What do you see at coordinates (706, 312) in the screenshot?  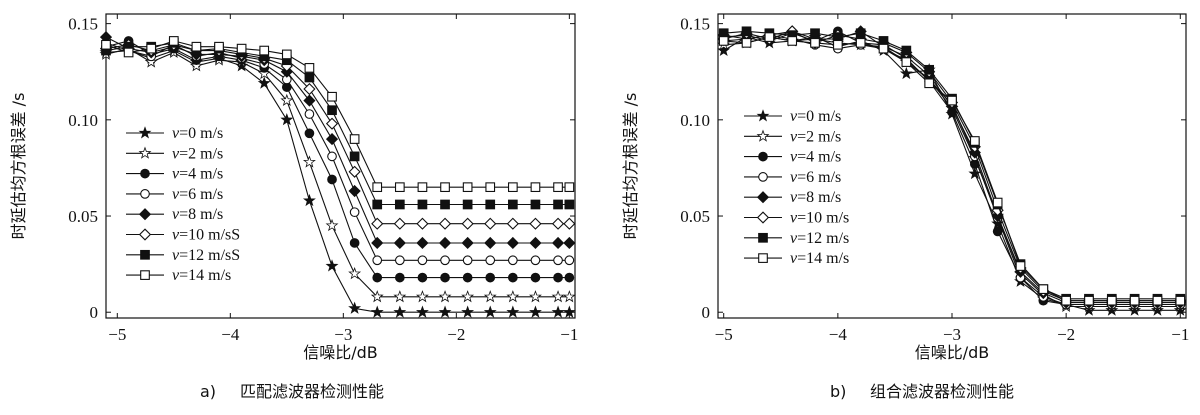 I see `y-tick-label: 0` at bounding box center [706, 312].